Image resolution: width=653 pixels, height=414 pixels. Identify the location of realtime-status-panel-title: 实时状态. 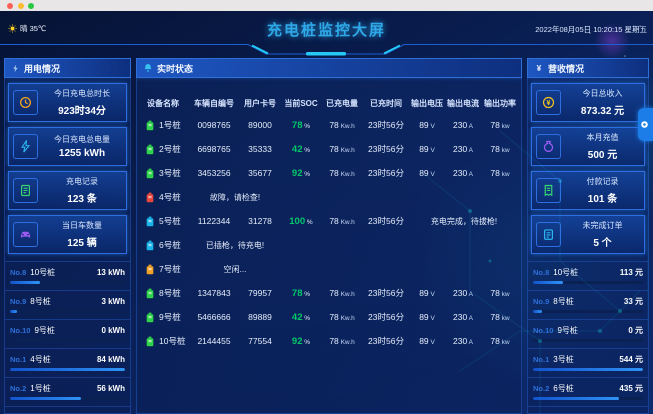
(175, 68).